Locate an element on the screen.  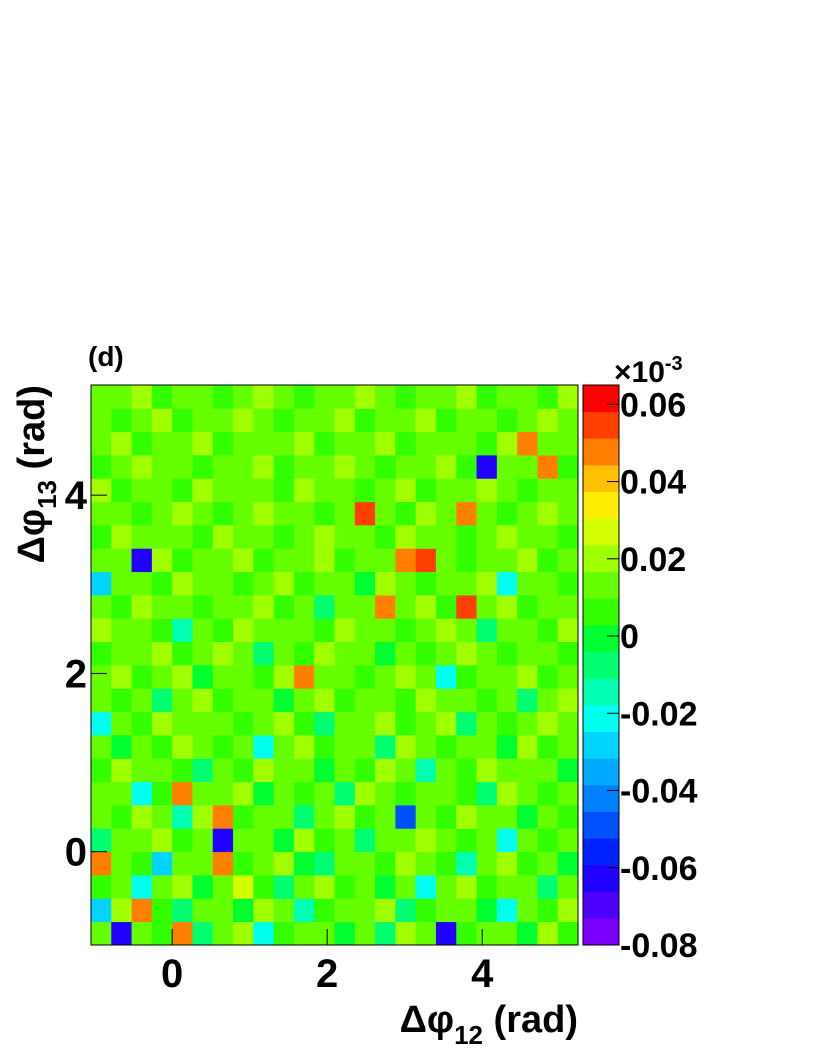
x-tick-label: 2 is located at coordinates (327, 974).